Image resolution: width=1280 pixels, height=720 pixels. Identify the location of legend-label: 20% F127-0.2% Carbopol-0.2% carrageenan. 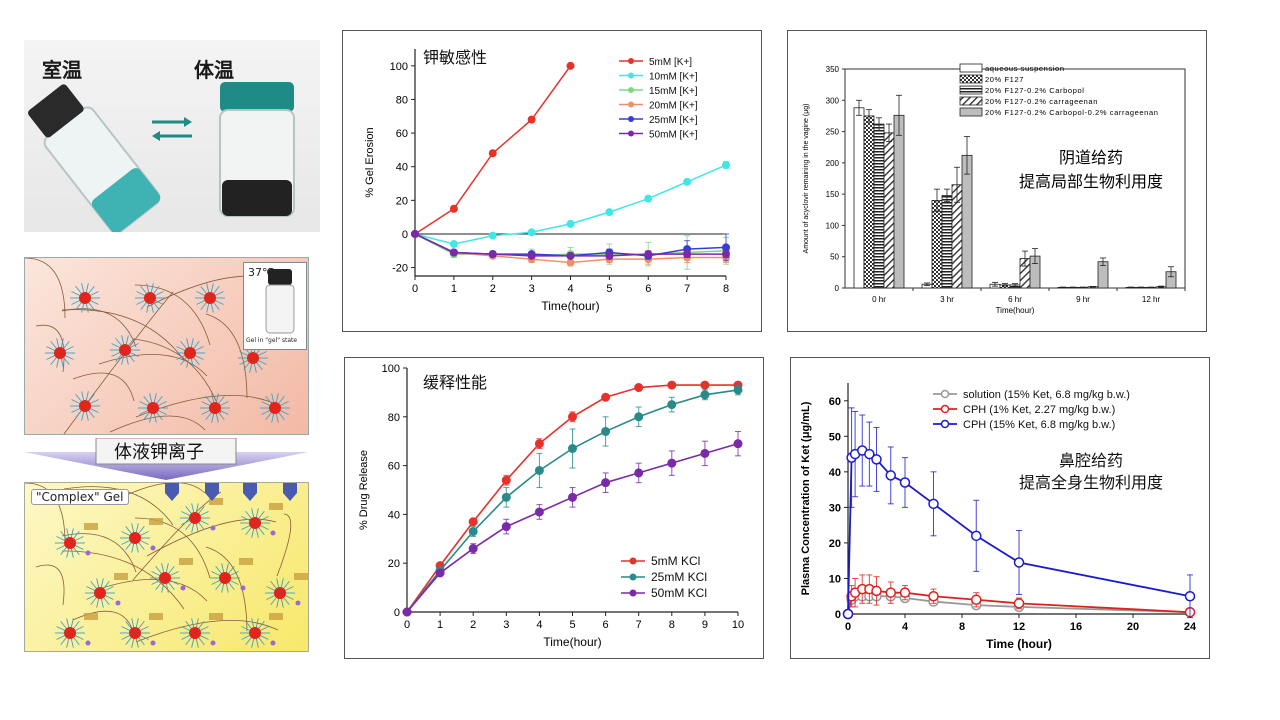
(1072, 112).